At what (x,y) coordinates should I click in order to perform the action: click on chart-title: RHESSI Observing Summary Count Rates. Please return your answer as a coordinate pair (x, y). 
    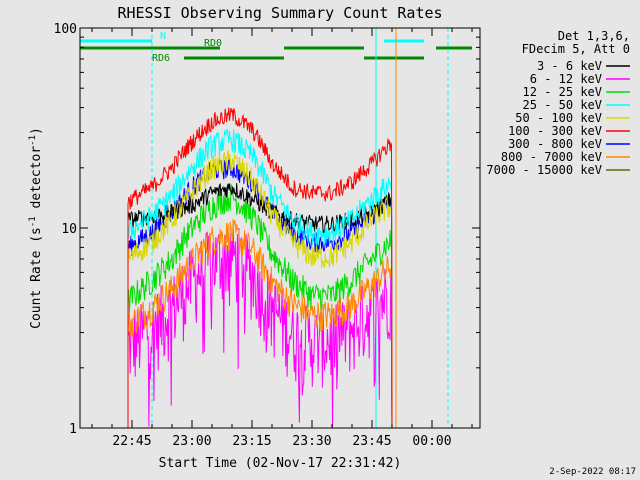
    Looking at the image, I should click on (279, 13).